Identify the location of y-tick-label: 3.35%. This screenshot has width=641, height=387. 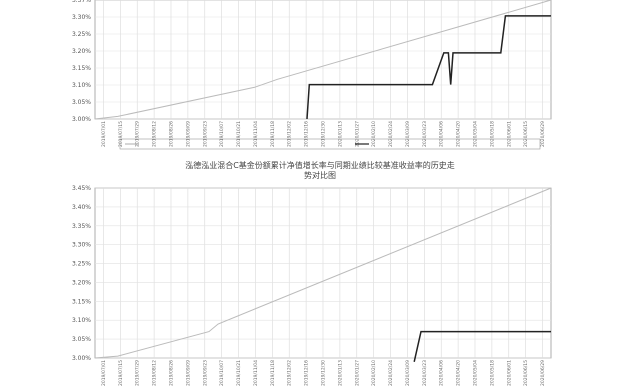
(81, 226).